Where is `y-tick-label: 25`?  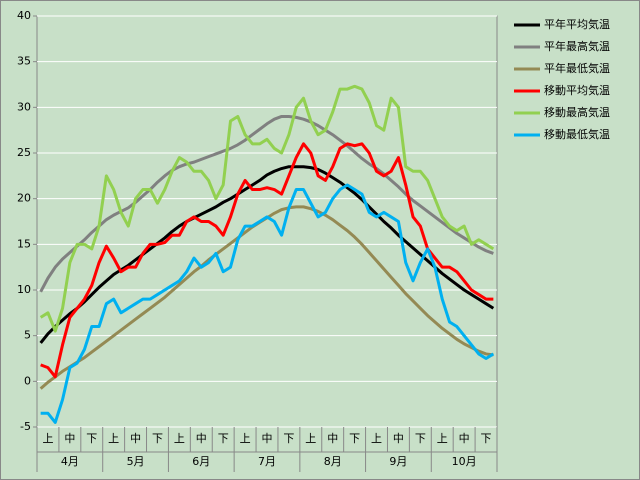
y-tick-label: 25 is located at coordinates (24, 152).